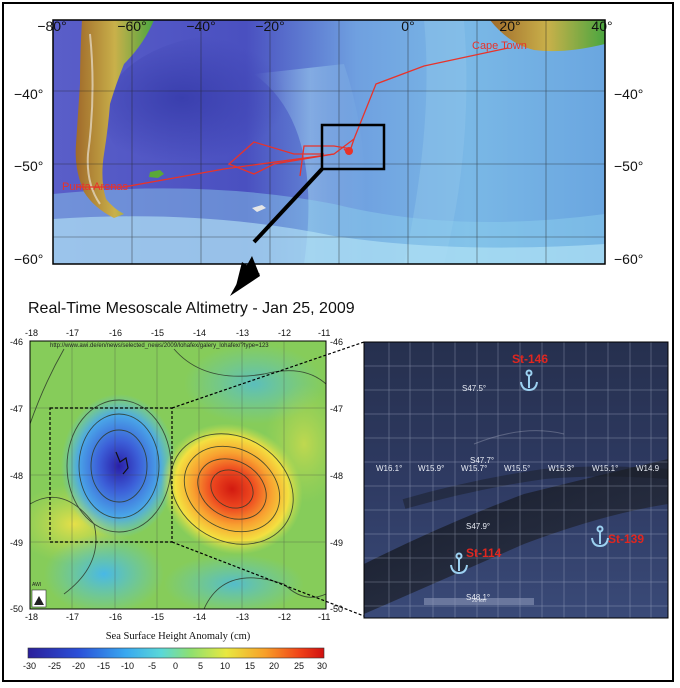  What do you see at coordinates (337, 609) in the screenshot?
I see `alt-lat-right-4: -50` at bounding box center [337, 609].